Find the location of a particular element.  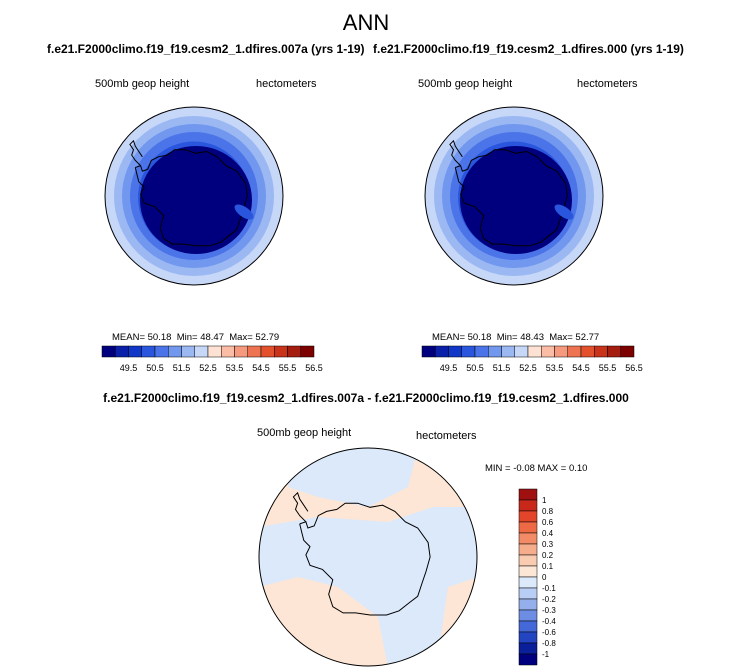

panel-2-ice-shelf is located at coordinates (564, 212).